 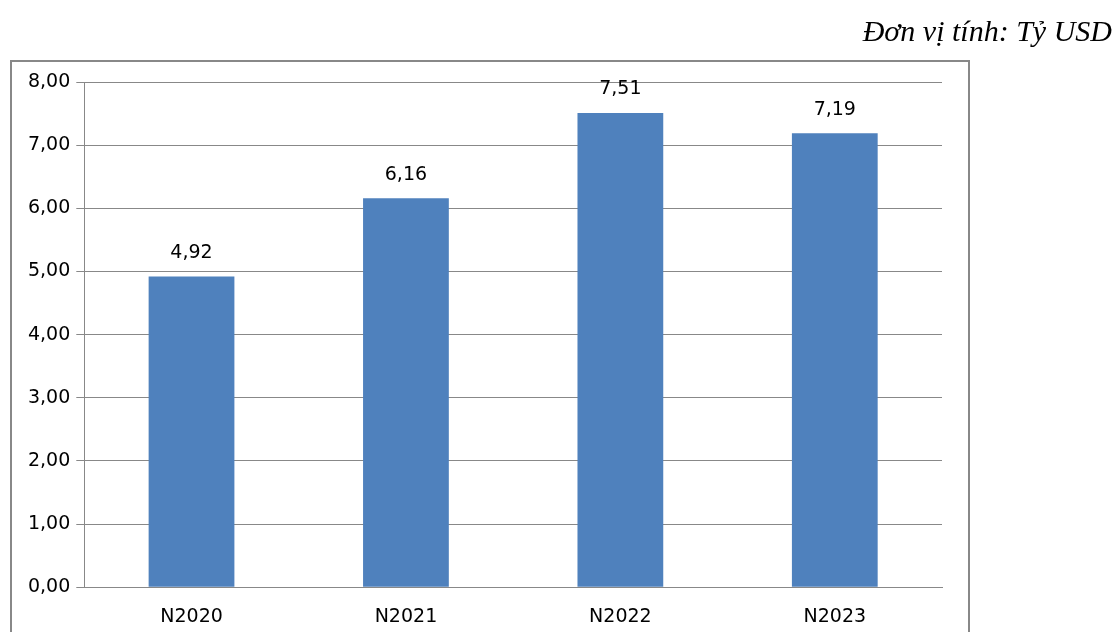 What do you see at coordinates (49, 585) in the screenshot?
I see `y-tick-label: 0,00` at bounding box center [49, 585].